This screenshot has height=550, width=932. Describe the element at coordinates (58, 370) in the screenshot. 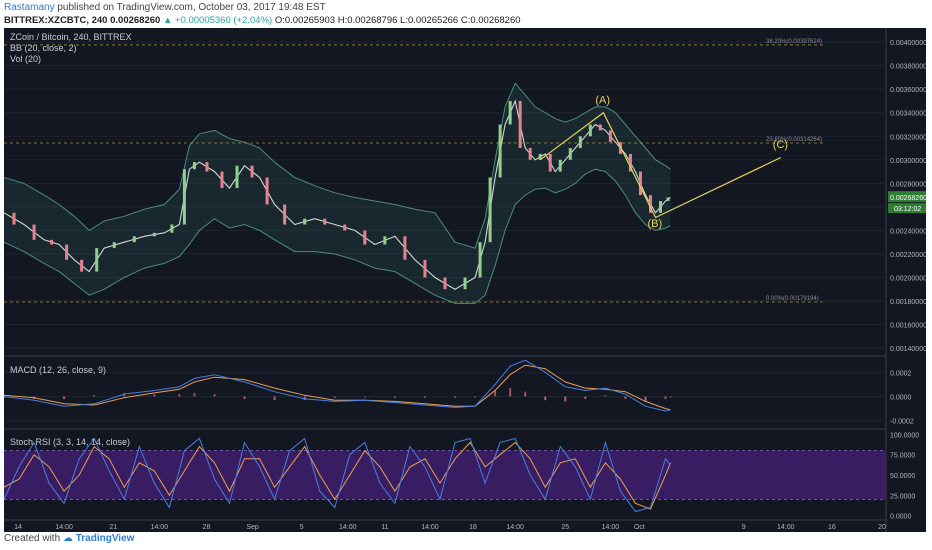

I see `legend-macd: MACD (12, 26, close, 9)` at that location.